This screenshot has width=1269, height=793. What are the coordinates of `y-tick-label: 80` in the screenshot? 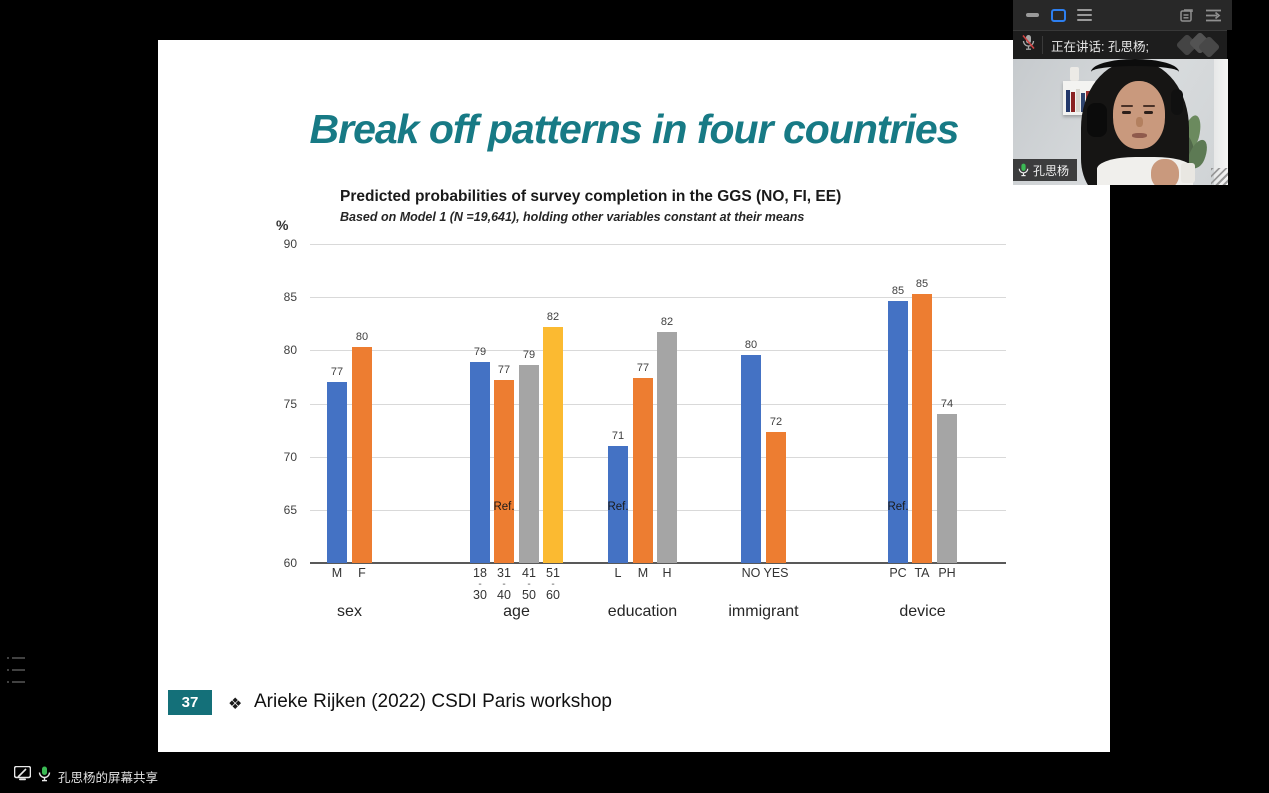 It's located at (290, 350).